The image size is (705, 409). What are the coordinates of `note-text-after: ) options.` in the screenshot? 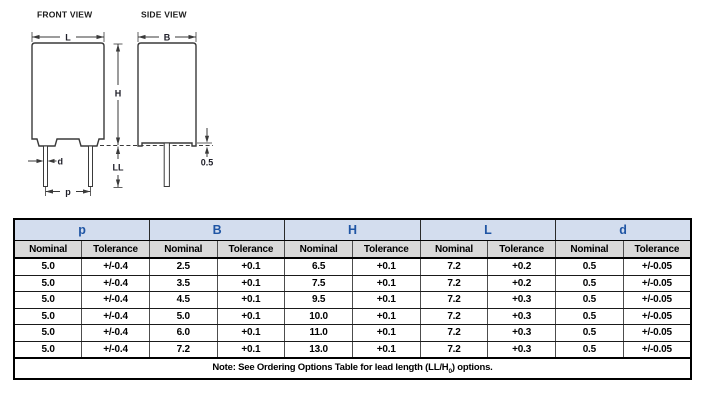 It's located at (472, 368).